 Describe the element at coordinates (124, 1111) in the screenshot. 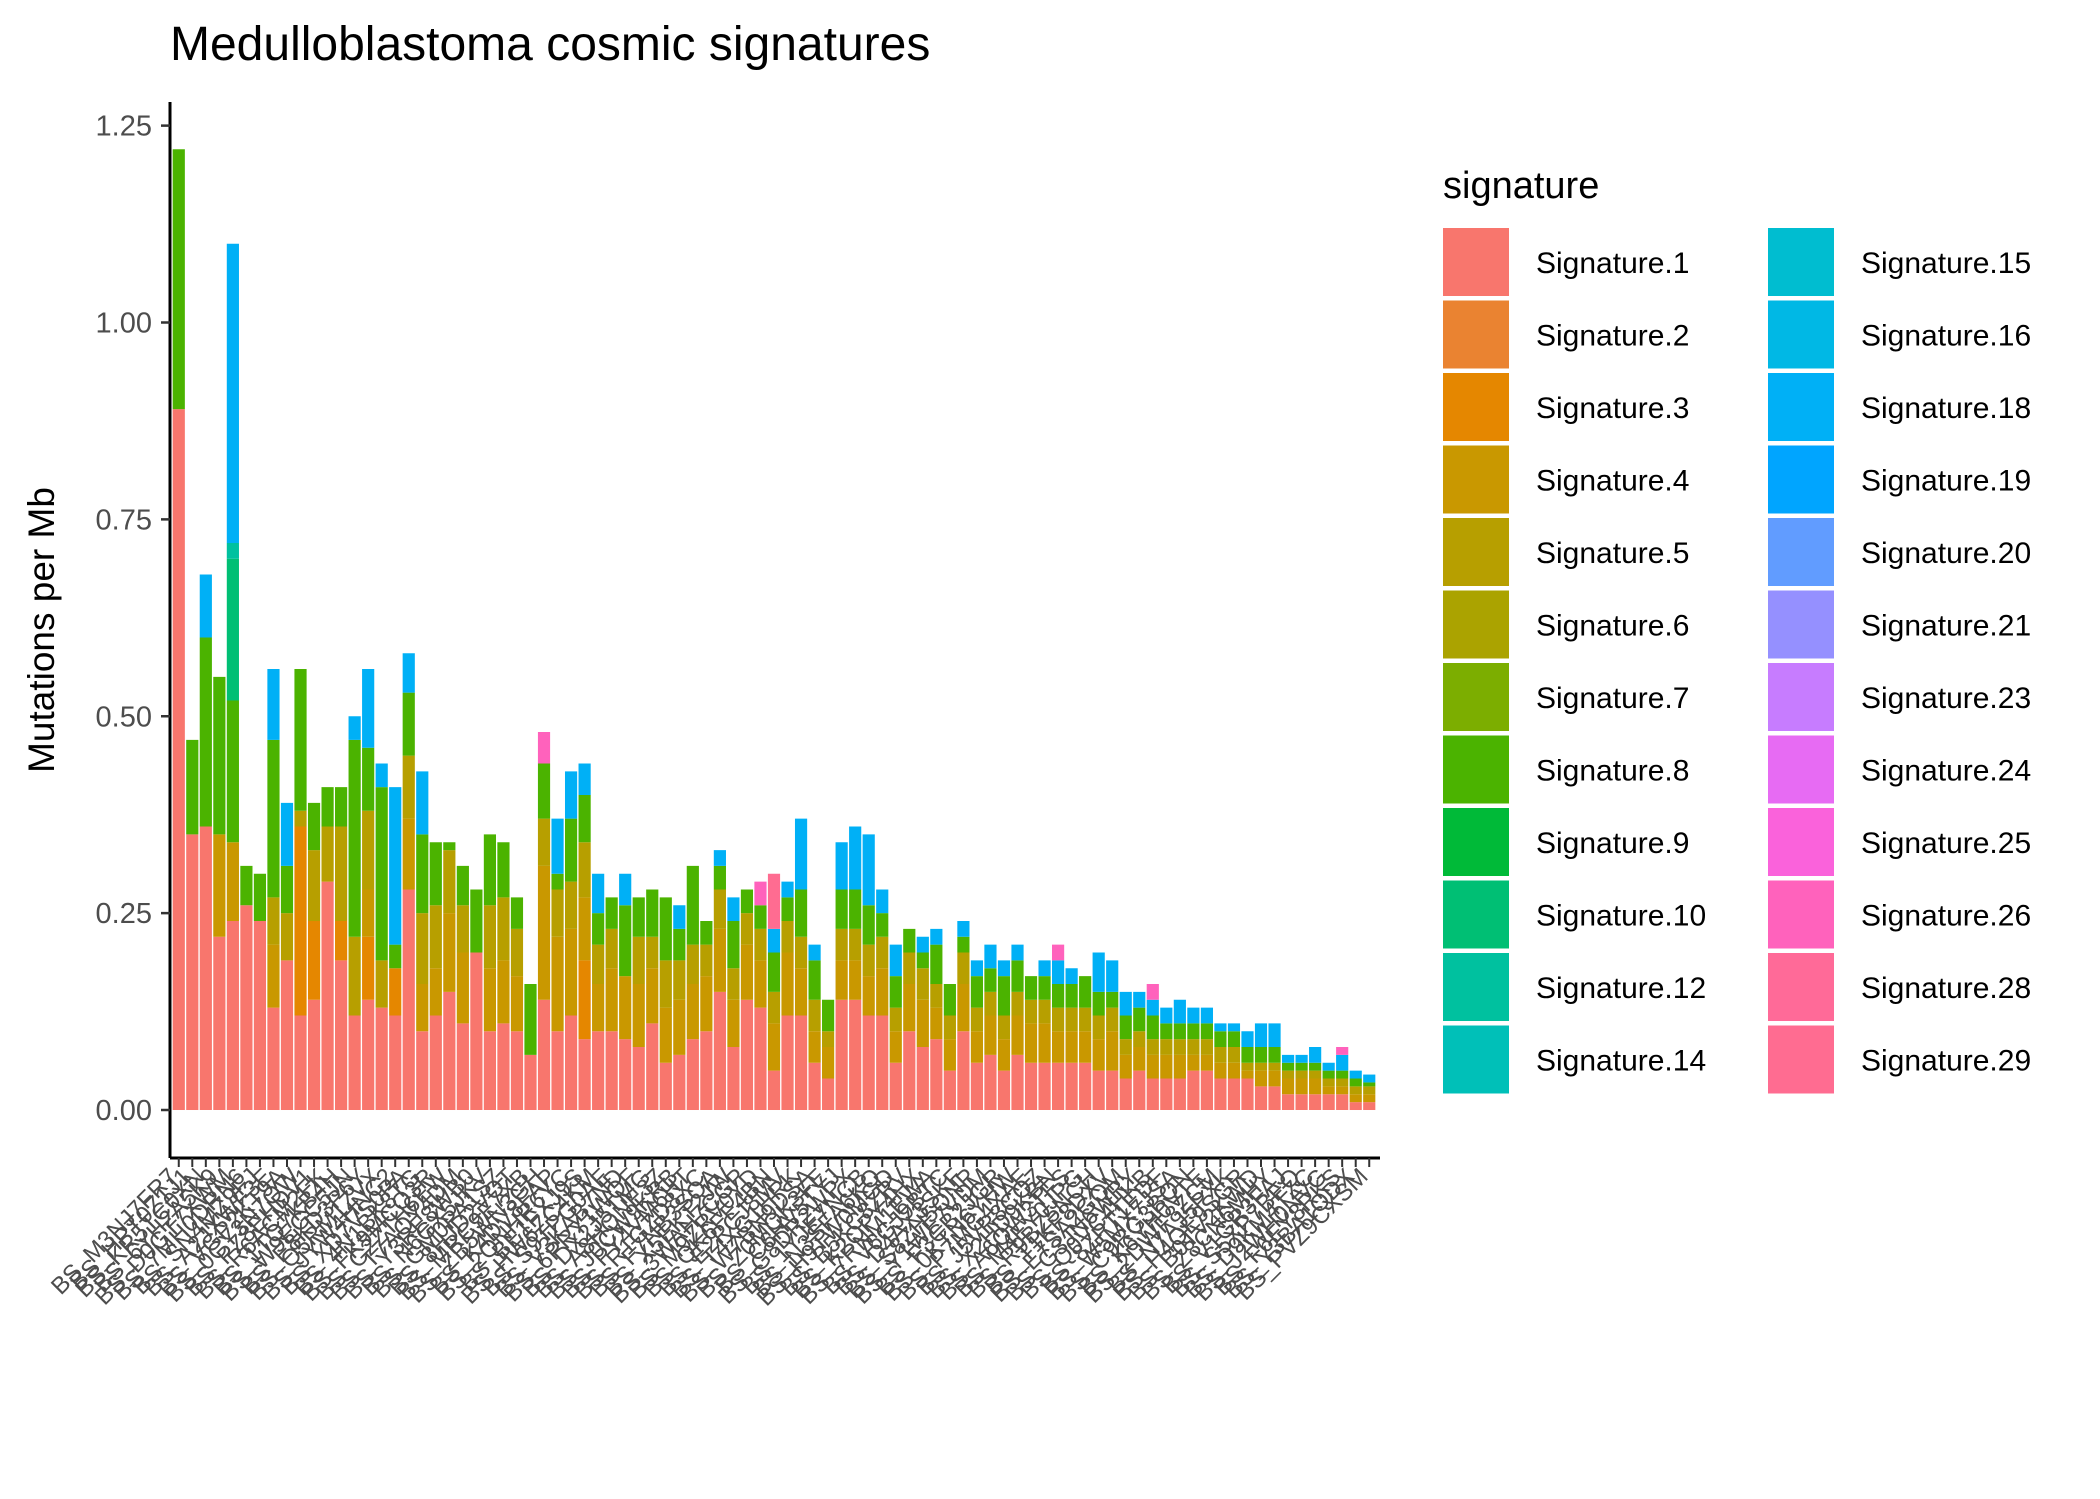

I see `y-tick-label: 0.00` at that location.